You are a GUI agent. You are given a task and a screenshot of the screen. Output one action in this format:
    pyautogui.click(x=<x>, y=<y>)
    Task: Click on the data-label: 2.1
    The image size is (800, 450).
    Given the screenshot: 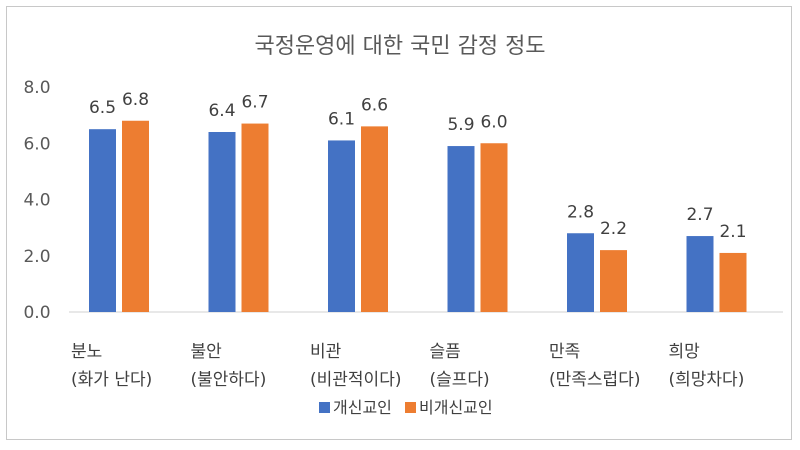 What is the action you would take?
    pyautogui.click(x=732, y=232)
    